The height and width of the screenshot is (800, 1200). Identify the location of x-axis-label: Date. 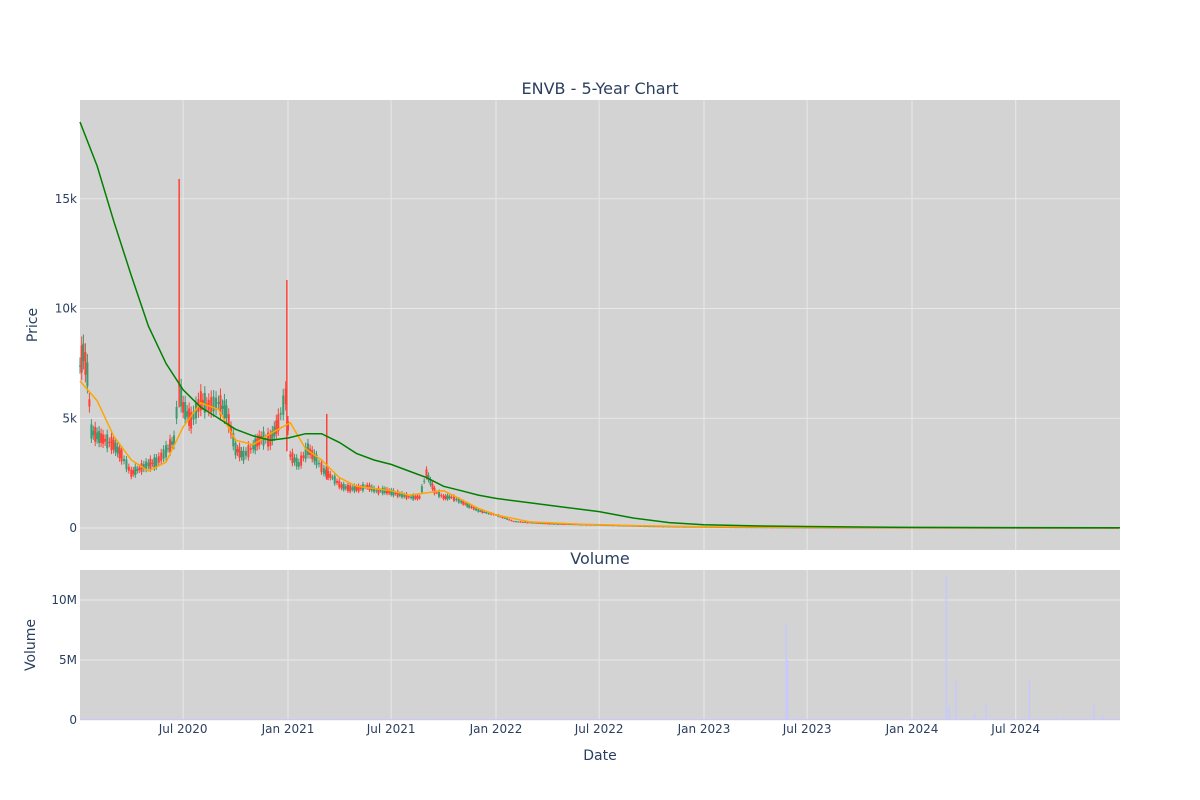
(599, 756).